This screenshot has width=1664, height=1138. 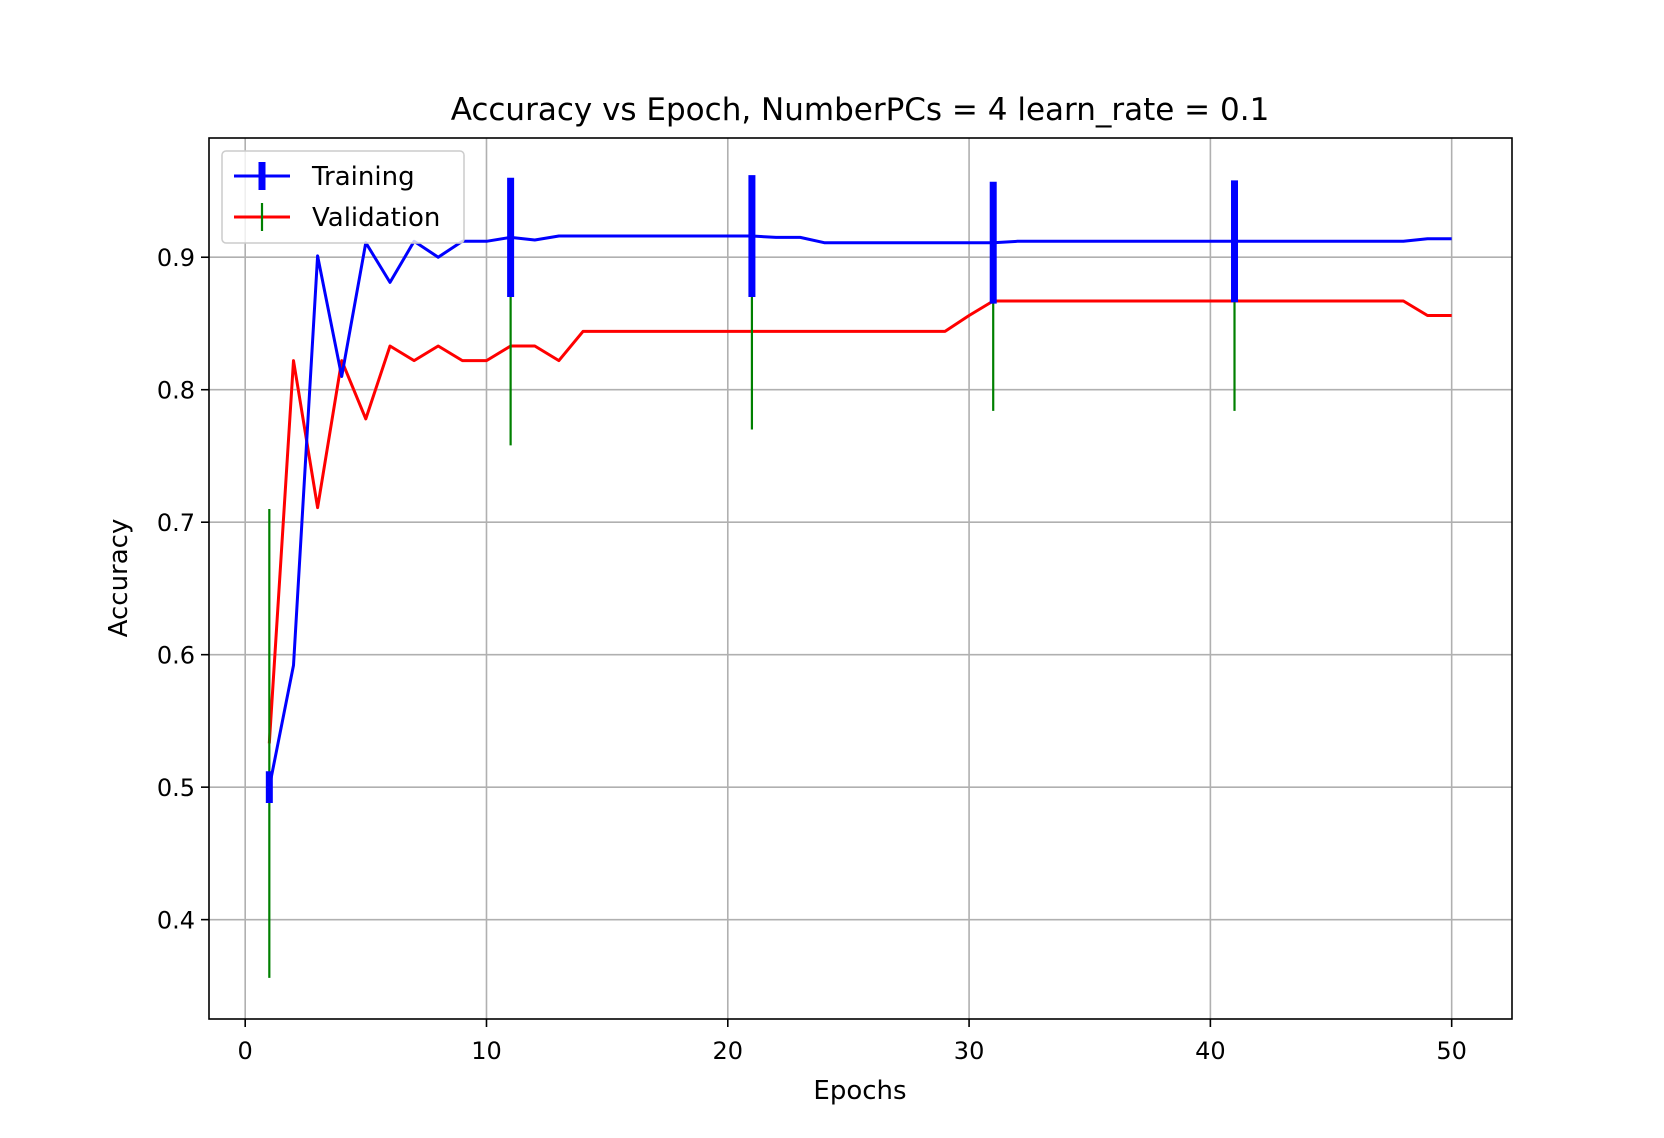 I want to click on y-tick-label: 0.6, so click(x=176, y=656).